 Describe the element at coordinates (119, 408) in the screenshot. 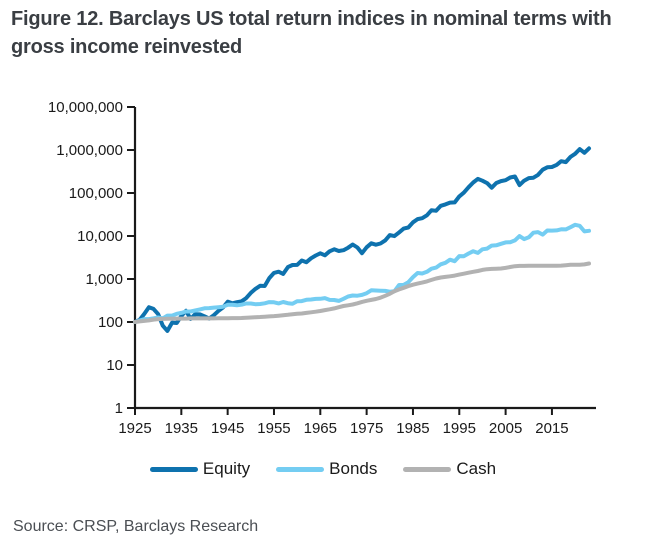

I see `y-tick-label: 1` at that location.